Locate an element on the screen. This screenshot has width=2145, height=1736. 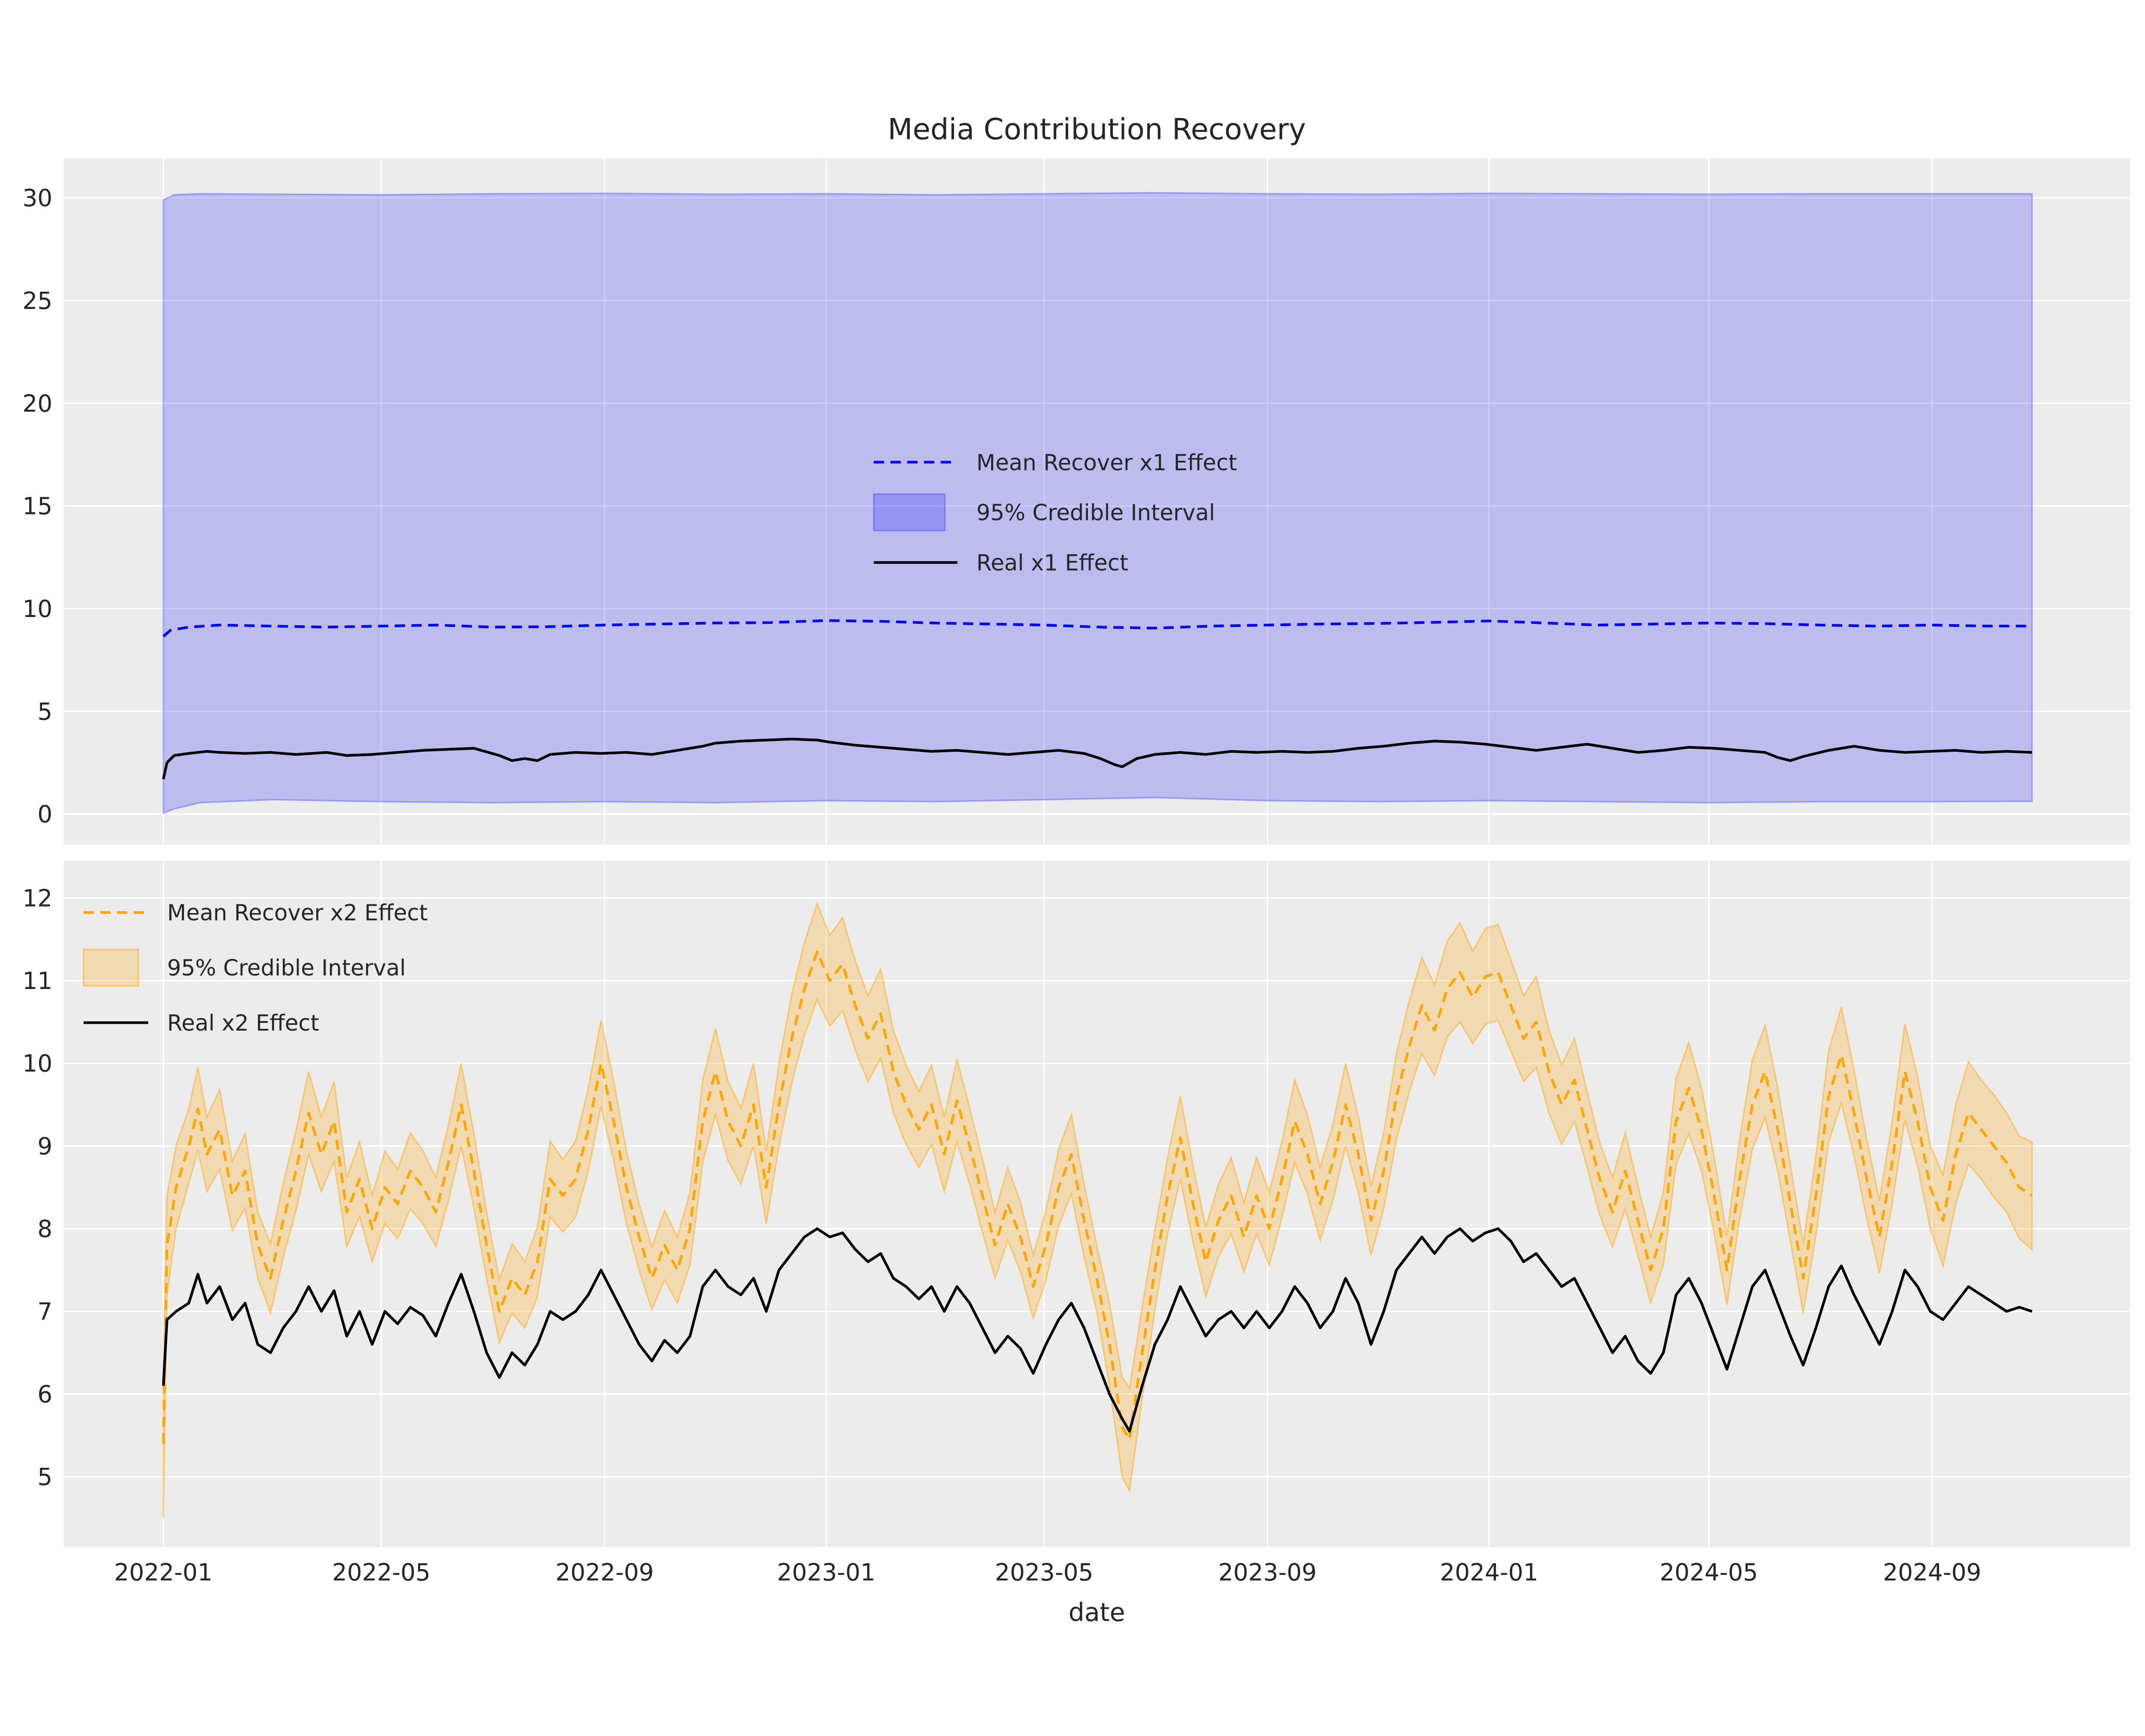
legend-entry: Mean Recover x2 Effect is located at coordinates (255, 913).